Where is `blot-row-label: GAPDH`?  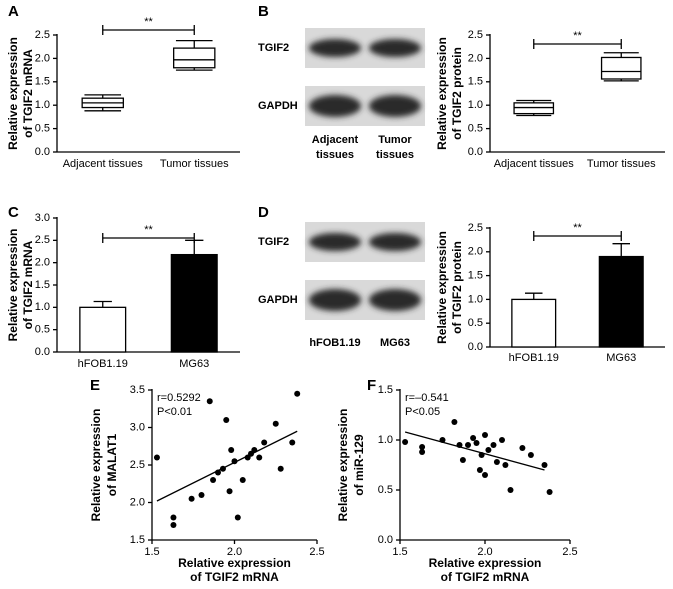
blot-row-label: GAPDH is located at coordinates (278, 106).